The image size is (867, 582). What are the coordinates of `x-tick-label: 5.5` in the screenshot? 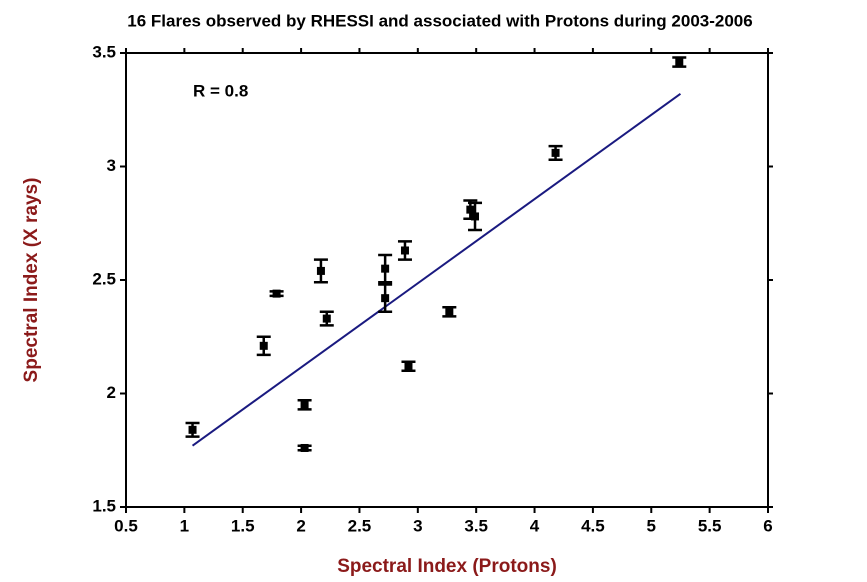 It's located at (710, 525).